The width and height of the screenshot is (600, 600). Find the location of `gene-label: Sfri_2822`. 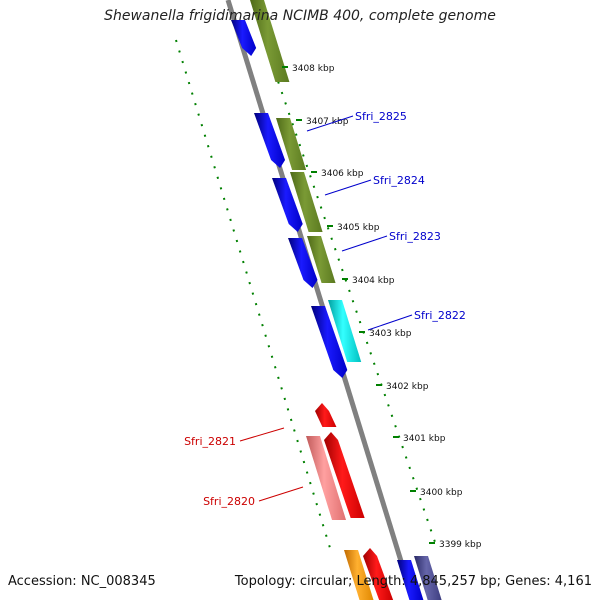

gene-label: Sfri_2822 is located at coordinates (440, 315).